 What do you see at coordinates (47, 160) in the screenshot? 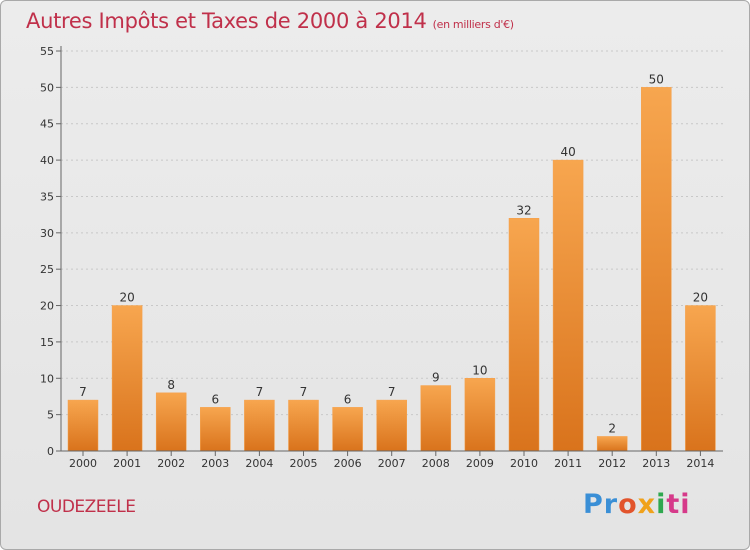
I see `y-tick-label: 40` at bounding box center [47, 160].